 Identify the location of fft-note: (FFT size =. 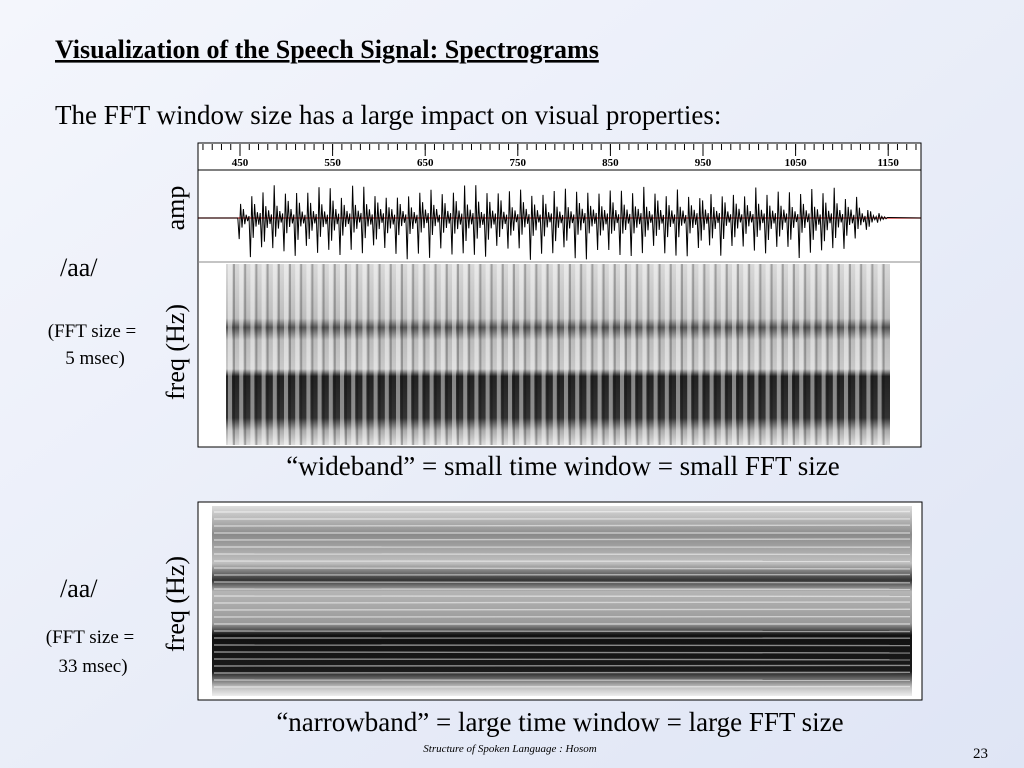
(90, 637).